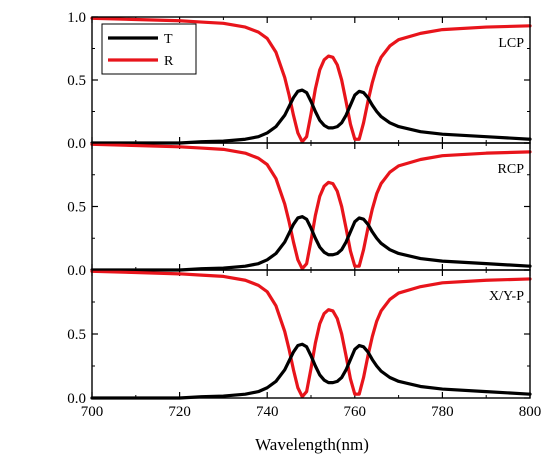 The width and height of the screenshot is (550, 463). Describe the element at coordinates (442, 412) in the screenshot. I see `x-tick-label: 780` at that location.